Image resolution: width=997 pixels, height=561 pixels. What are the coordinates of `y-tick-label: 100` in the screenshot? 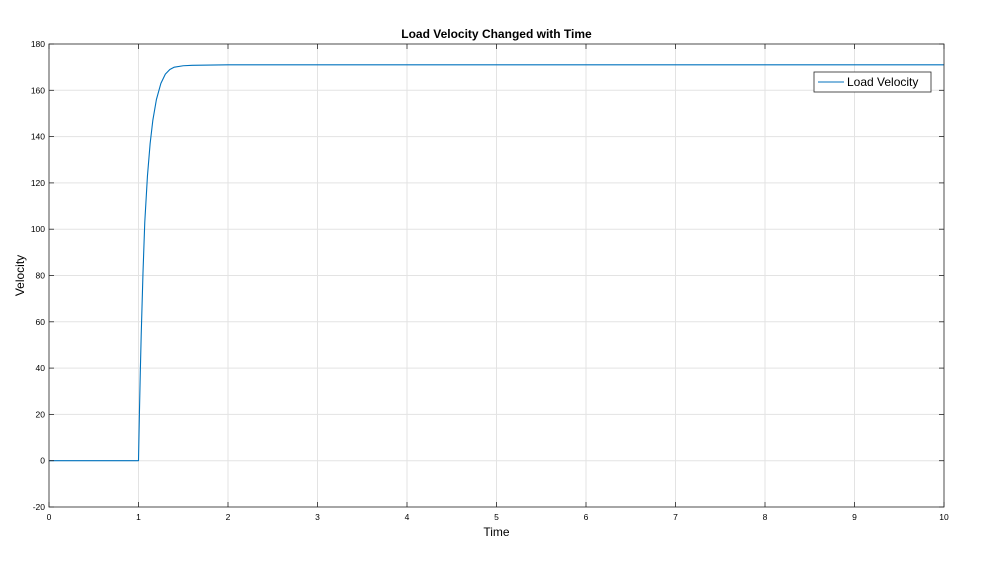 It's located at (38, 229).